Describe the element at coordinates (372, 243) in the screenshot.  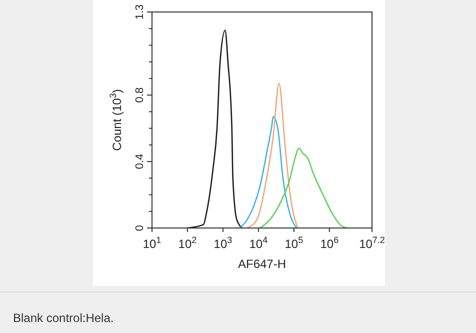
I see `x-tick-label: 10$^{7.2}$` at that location.